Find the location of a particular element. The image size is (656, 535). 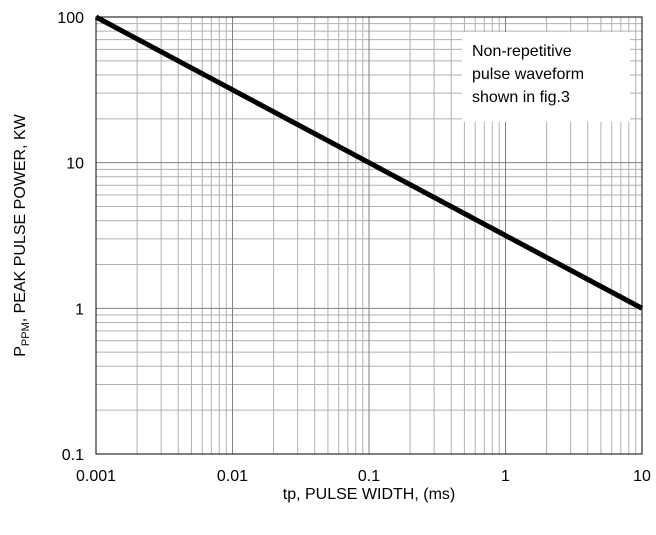

y-tick-label: 100 is located at coordinates (70, 18).